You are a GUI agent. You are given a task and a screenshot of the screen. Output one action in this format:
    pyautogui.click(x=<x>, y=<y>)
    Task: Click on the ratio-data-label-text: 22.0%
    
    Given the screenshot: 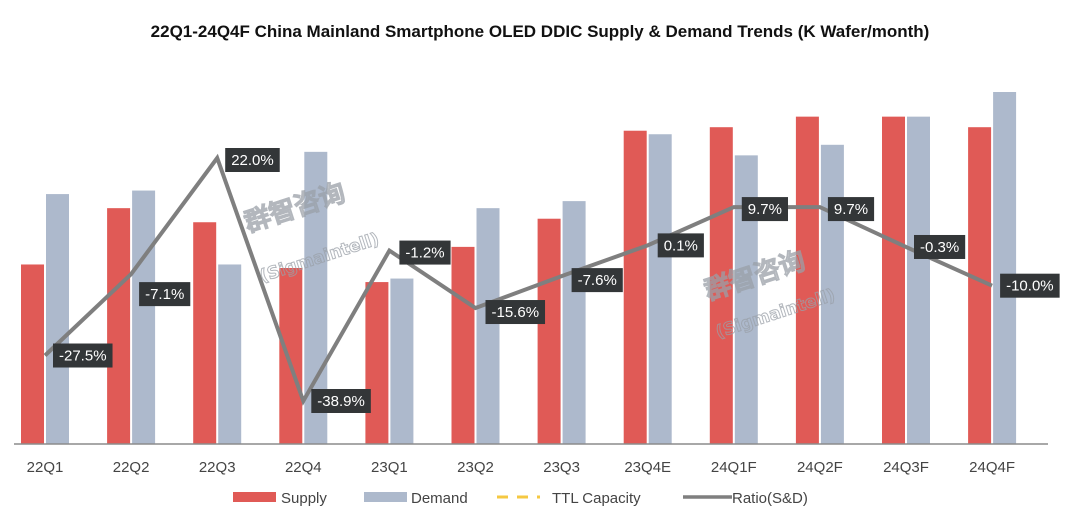 What is the action you would take?
    pyautogui.click(x=252, y=160)
    